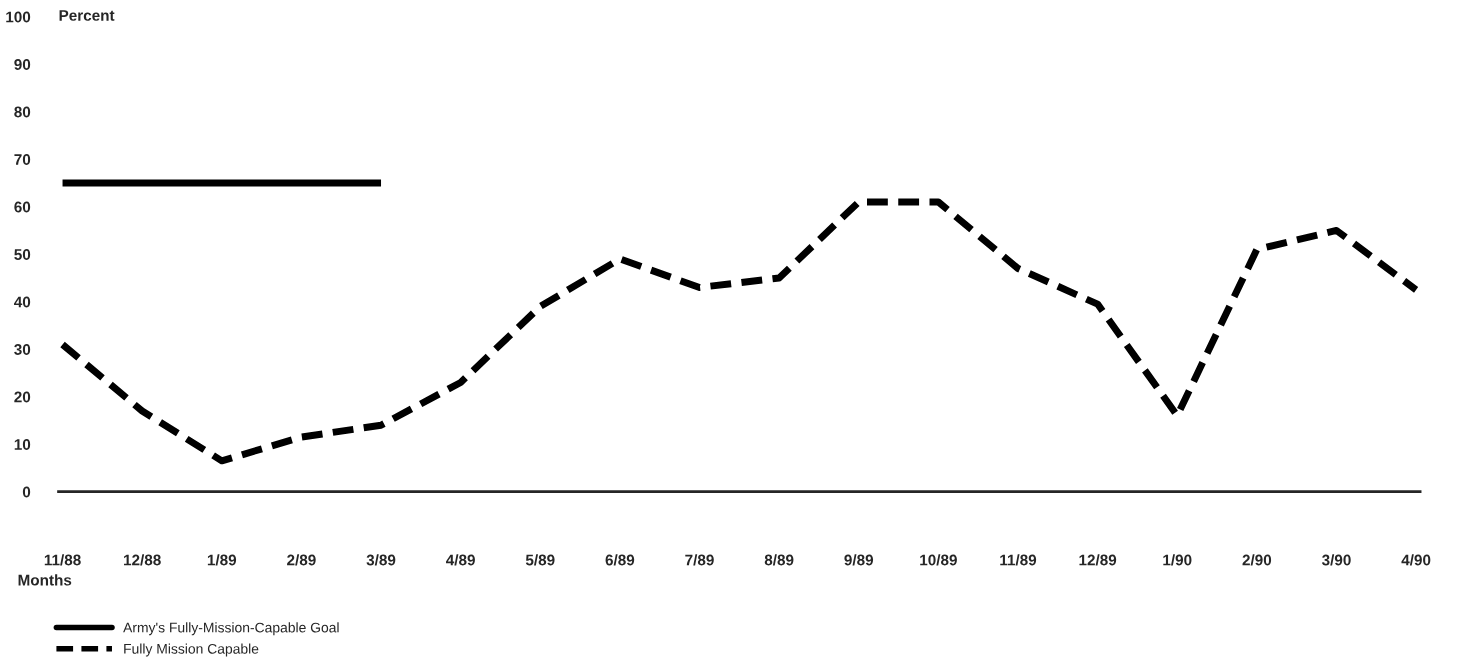 Image resolution: width=1464 pixels, height=669 pixels. What do you see at coordinates (26, 492) in the screenshot?
I see `y-tick-label: 0` at bounding box center [26, 492].